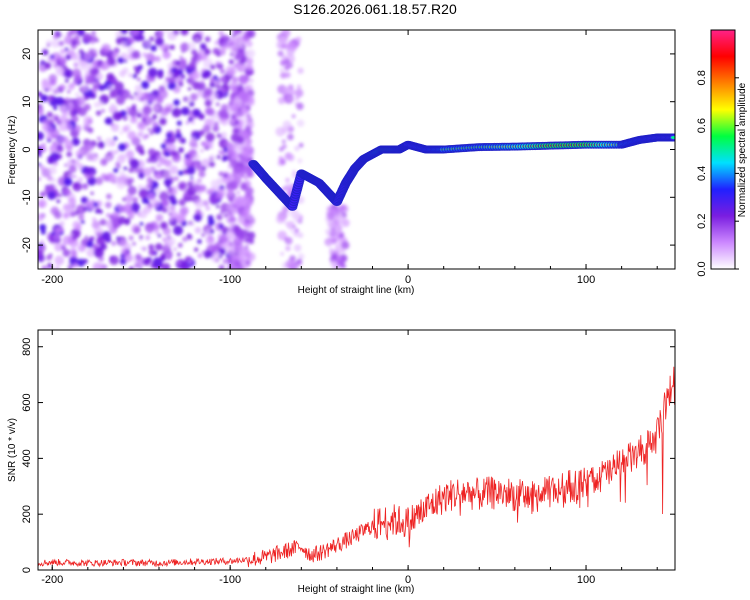 The image size is (750, 600). Describe the element at coordinates (12, 150) in the screenshot. I see `spectrogram-y-axis-label: Frequency (Hz)` at that location.